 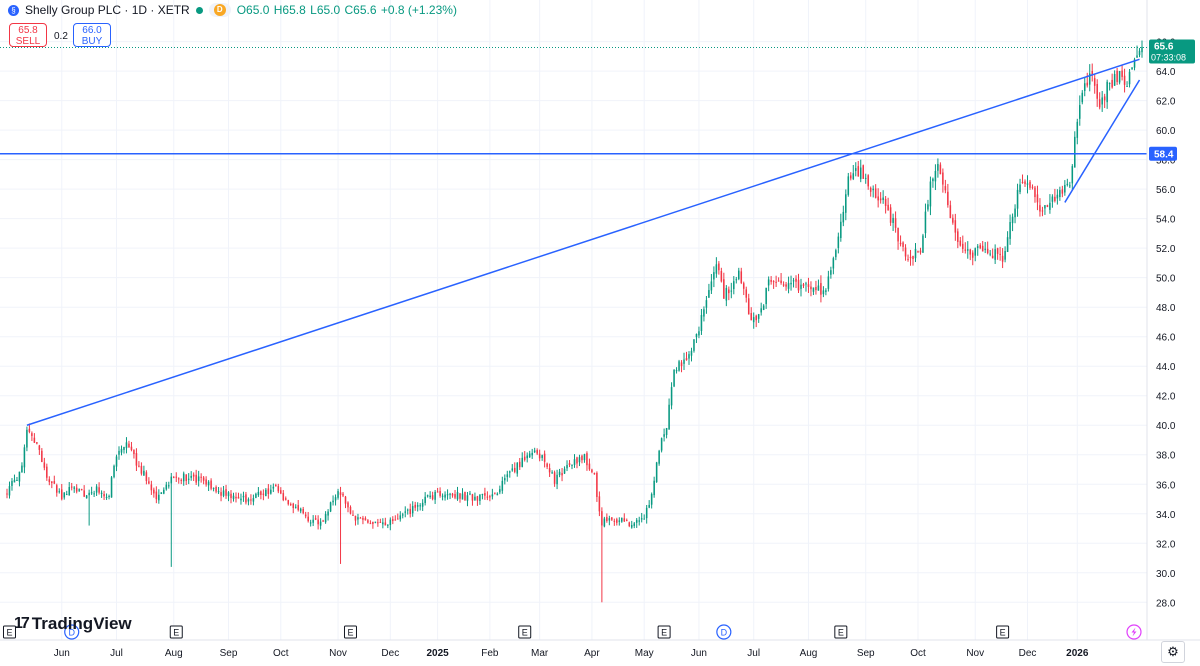 I want to click on buy-button: 66.0 BUY, so click(x=92, y=35).